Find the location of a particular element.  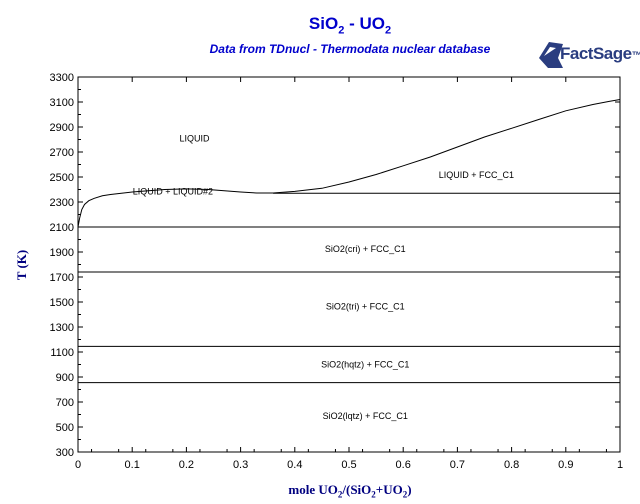

x-tick-label: 0.2 is located at coordinates (186, 465).